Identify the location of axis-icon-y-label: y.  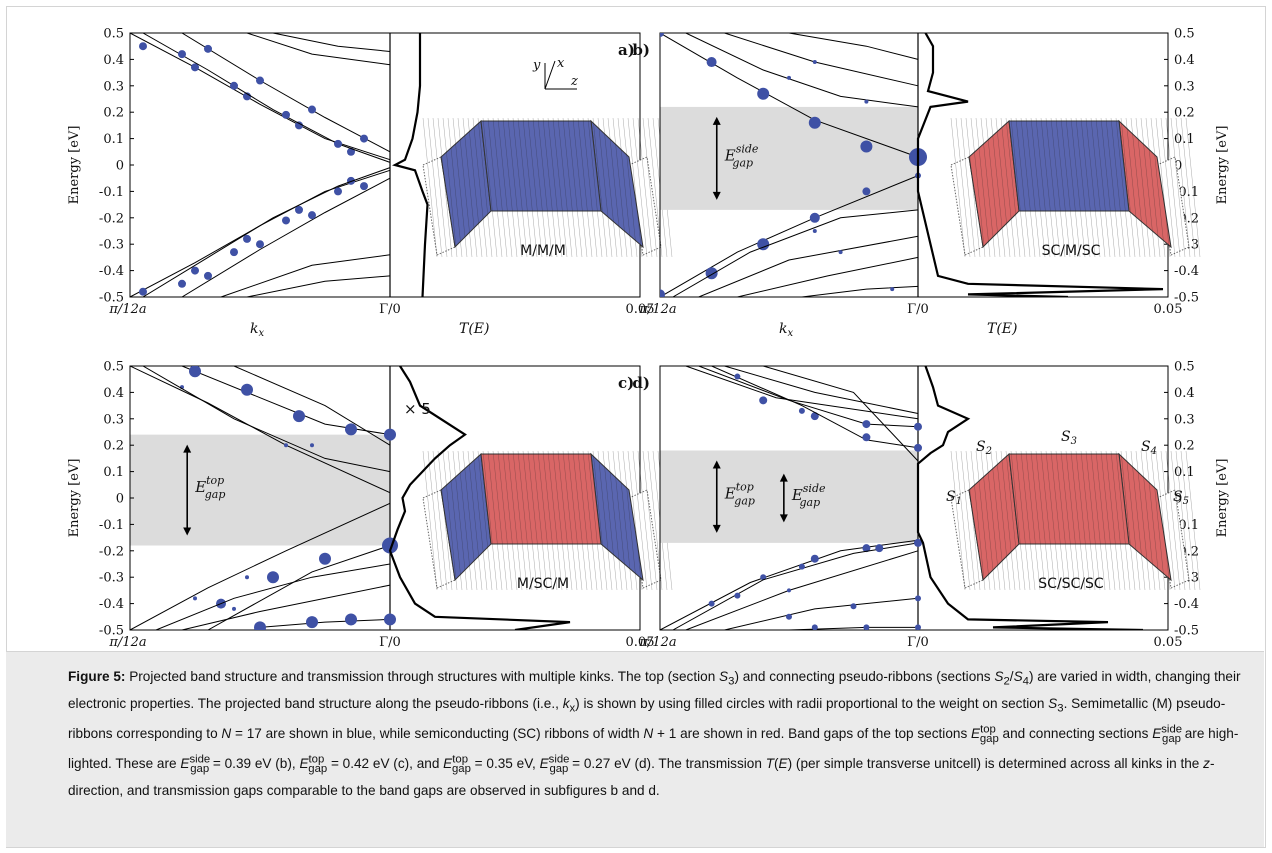
(536, 65).